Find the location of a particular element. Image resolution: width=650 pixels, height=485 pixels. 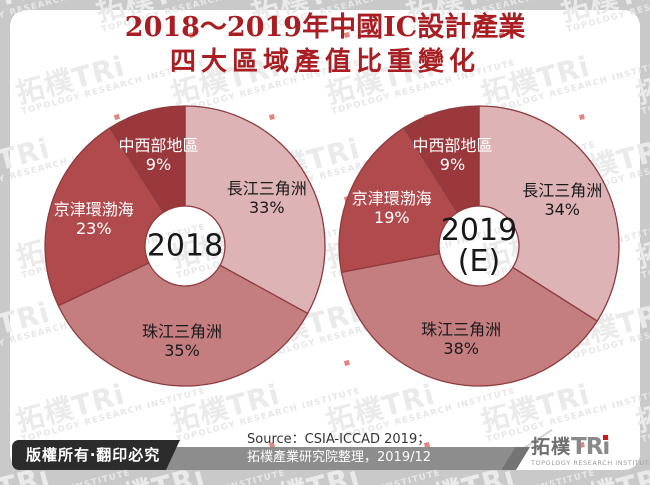

slice-value-label: 38% is located at coordinates (461, 349).